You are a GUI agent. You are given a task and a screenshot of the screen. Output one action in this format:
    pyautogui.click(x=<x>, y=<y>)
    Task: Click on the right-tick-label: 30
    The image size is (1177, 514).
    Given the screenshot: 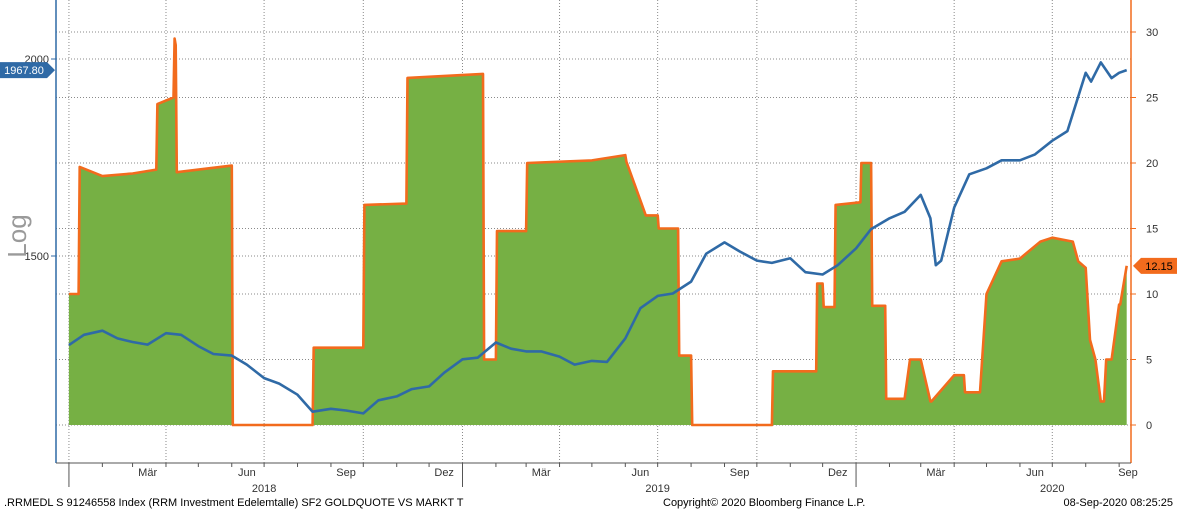 What is the action you would take?
    pyautogui.click(x=1152, y=33)
    